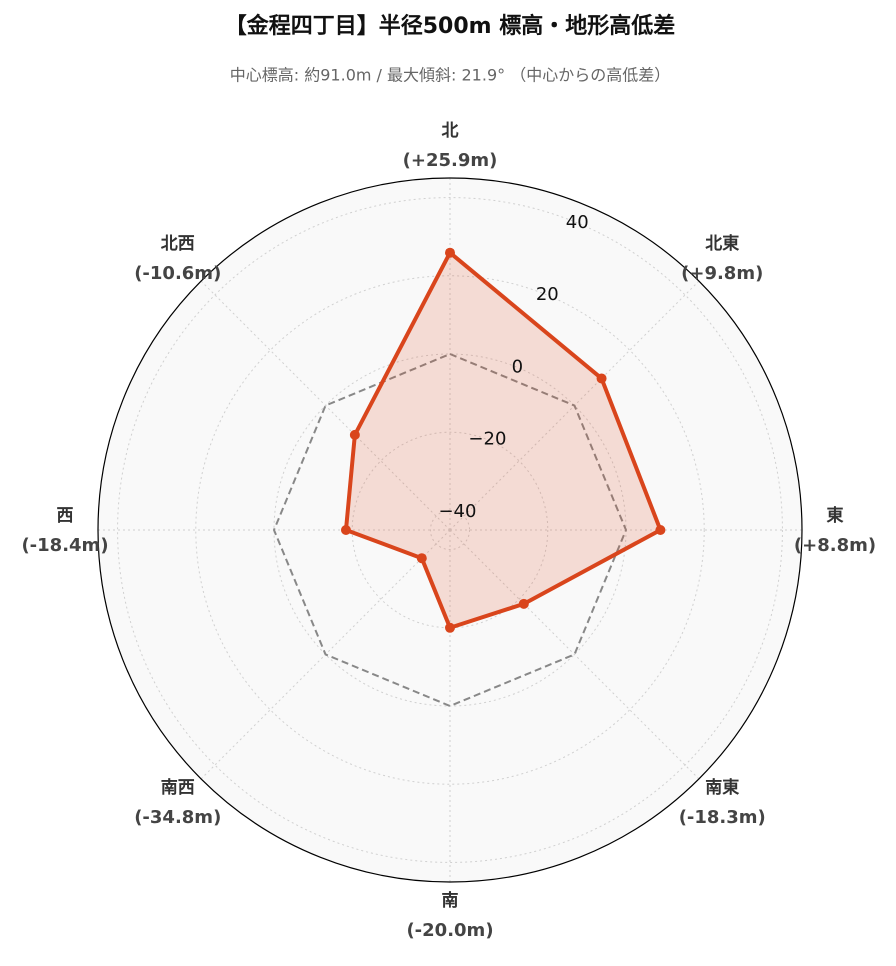  Describe the element at coordinates (835, 545) in the screenshot. I see `value-label: (+8.8m)` at that location.